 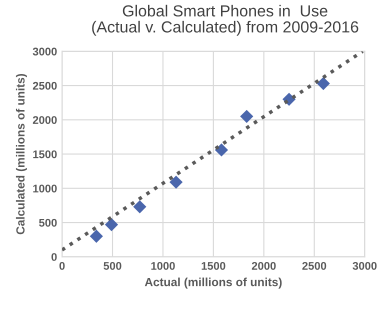 I want to click on x-tick-label: 0, so click(x=62, y=266).